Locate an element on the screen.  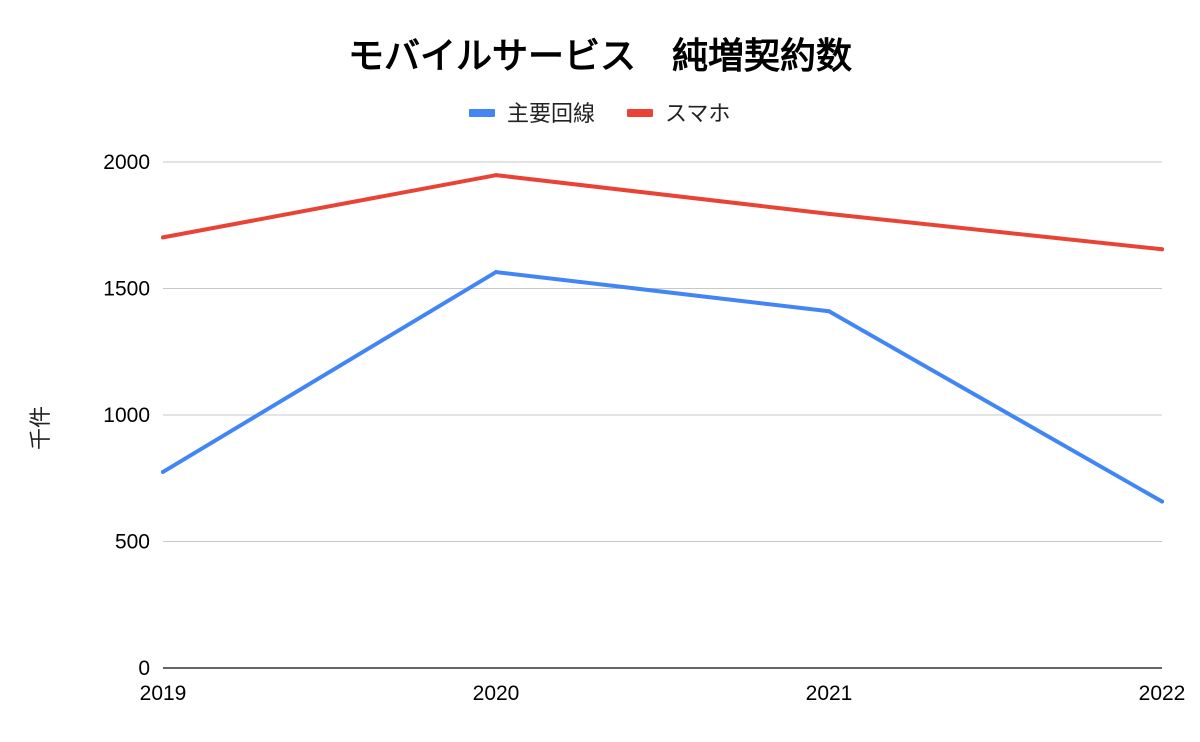
x-tick-label: 2022 is located at coordinates (1162, 693).